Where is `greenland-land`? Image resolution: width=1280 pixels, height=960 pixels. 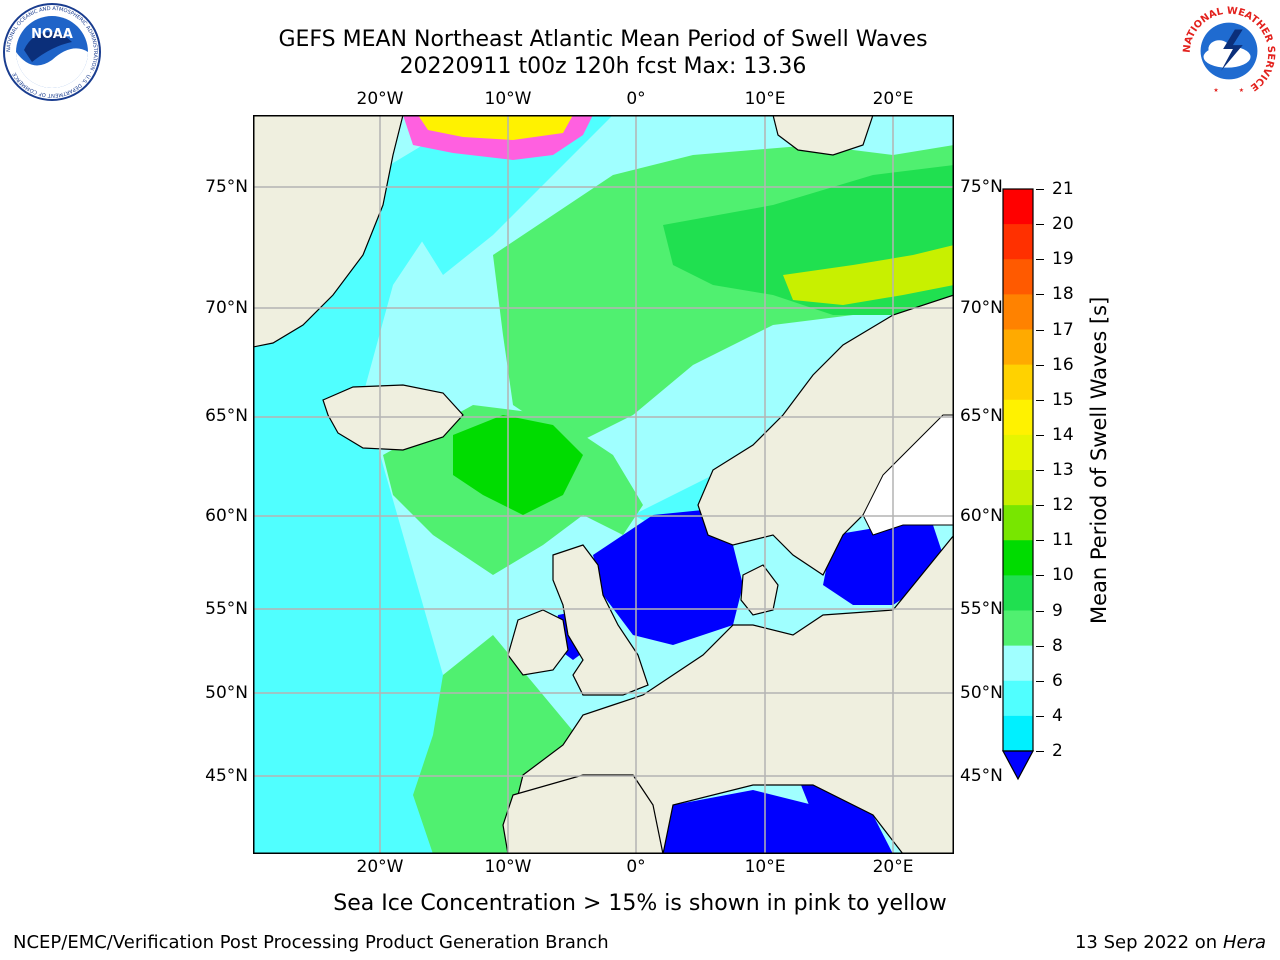 greenland-land is located at coordinates (328, 231).